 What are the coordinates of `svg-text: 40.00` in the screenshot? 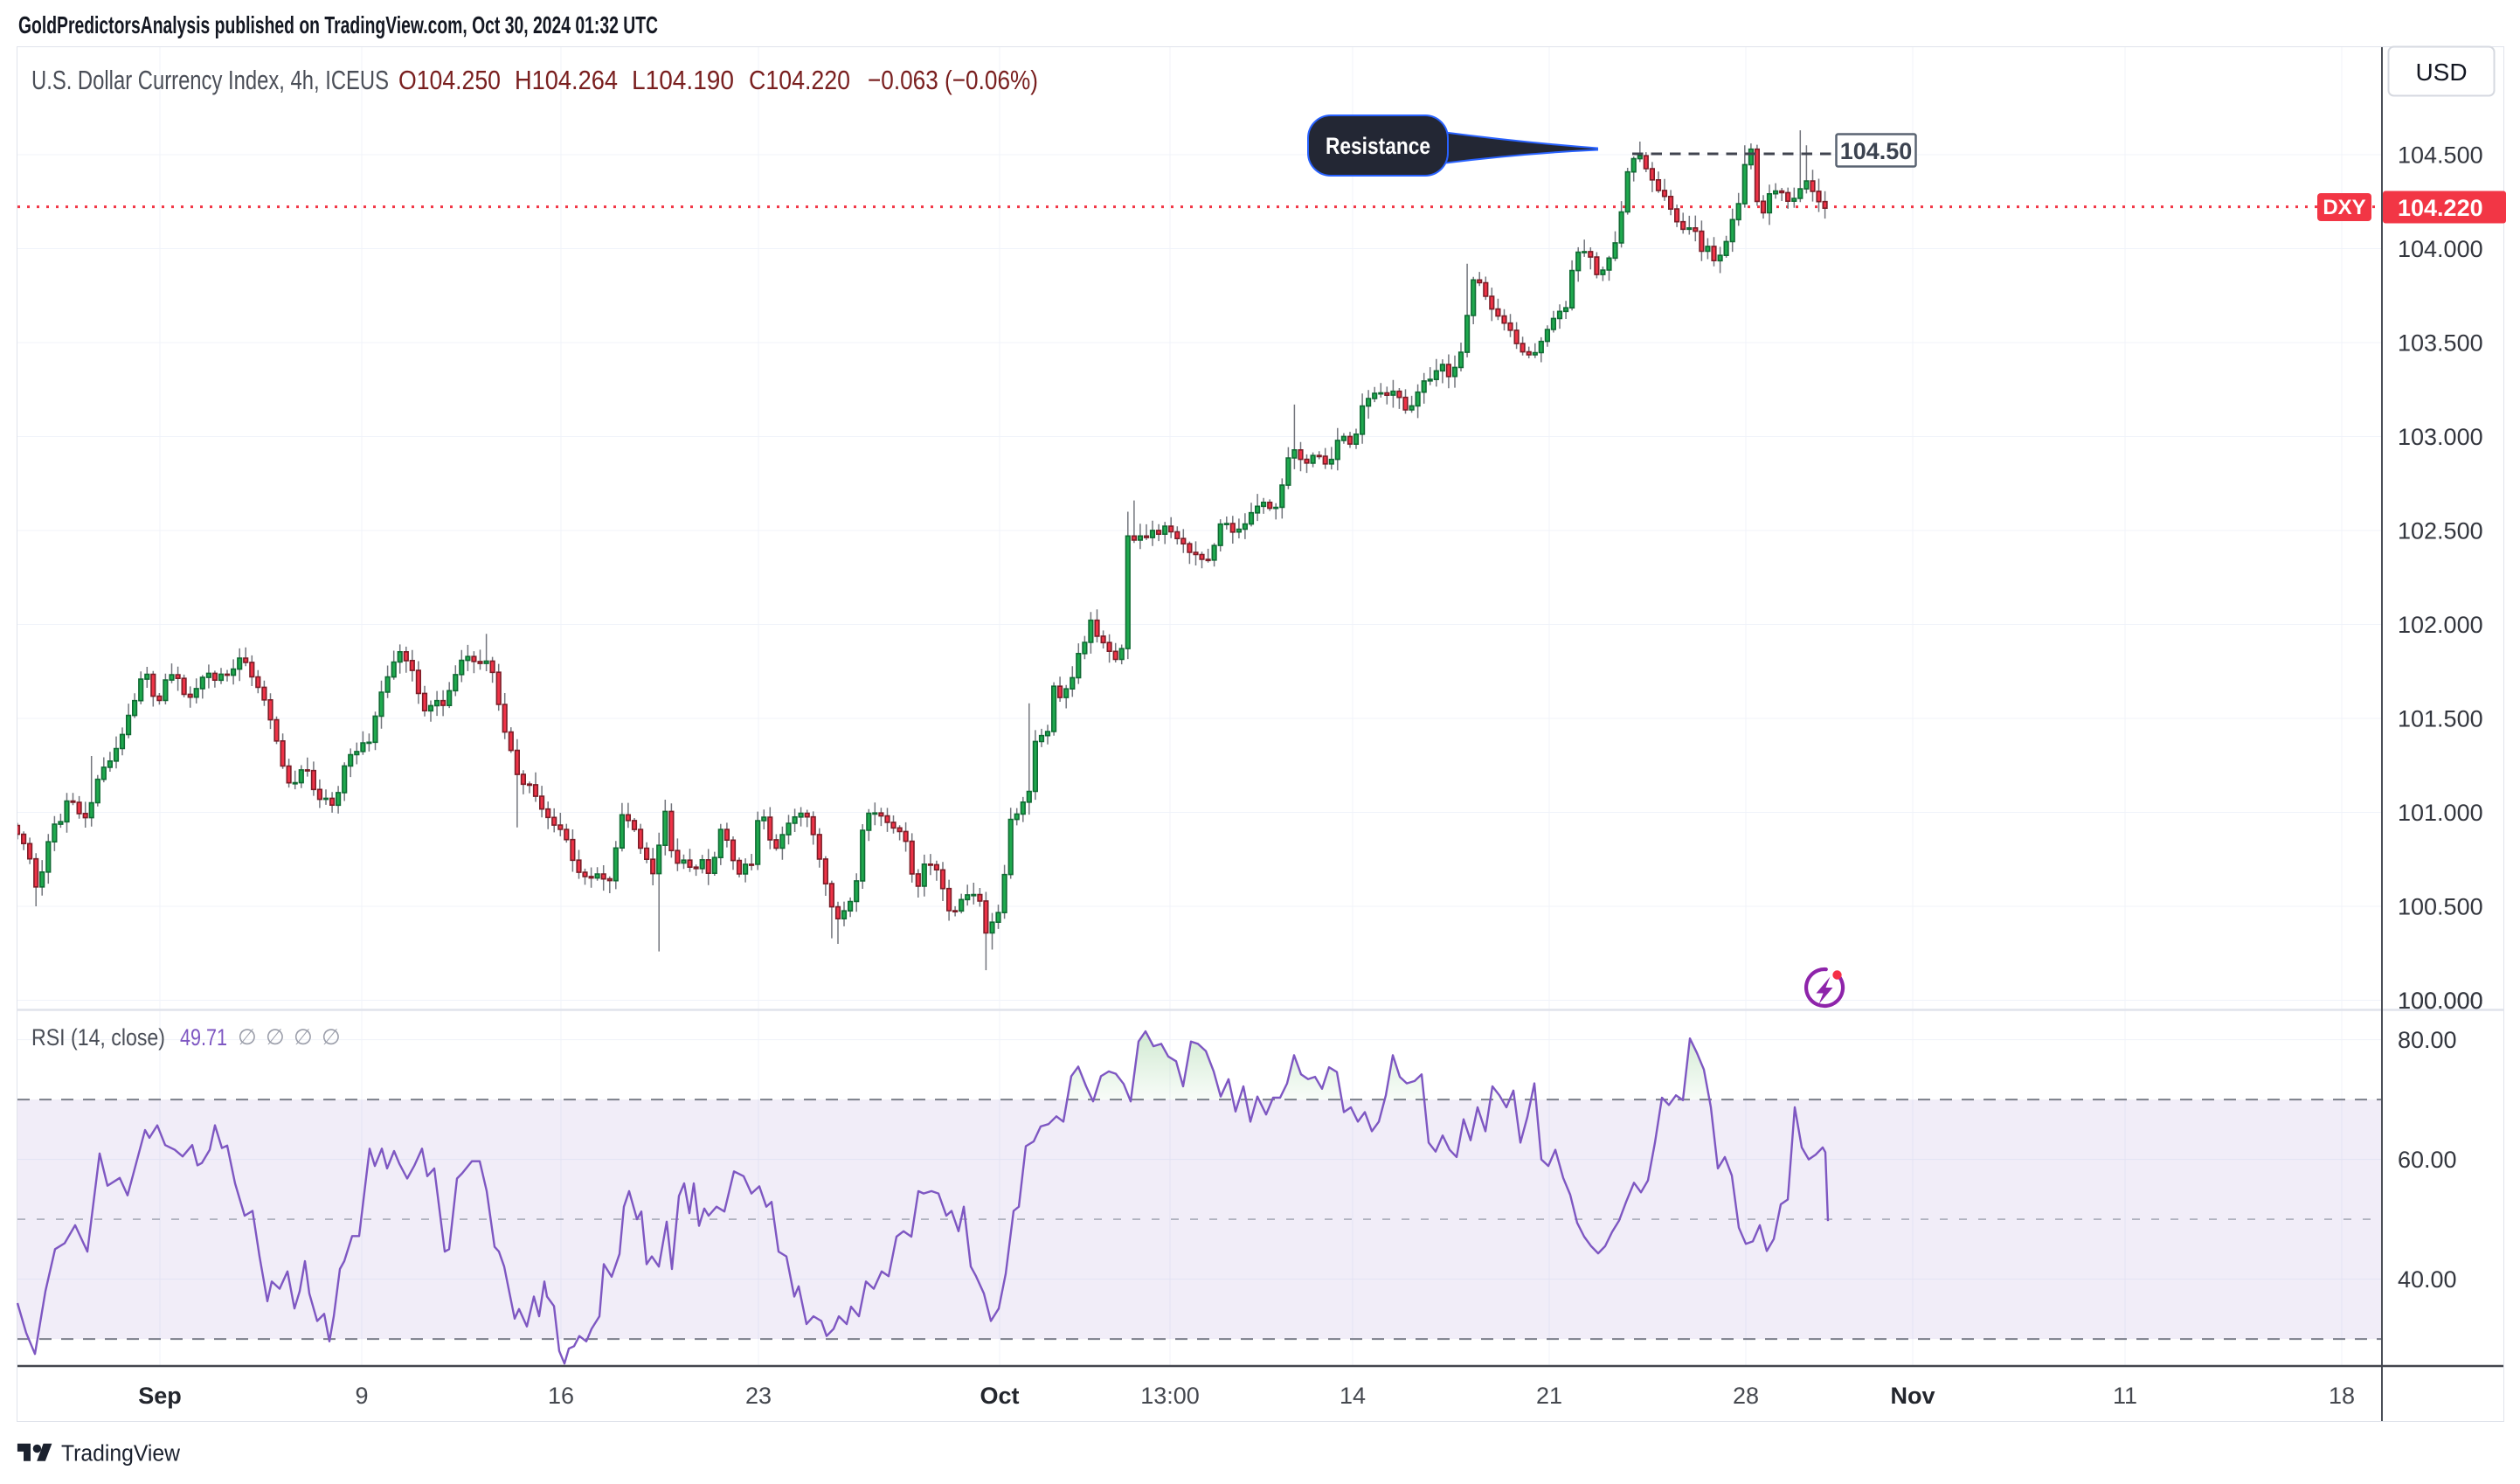 It's located at (2427, 1279).